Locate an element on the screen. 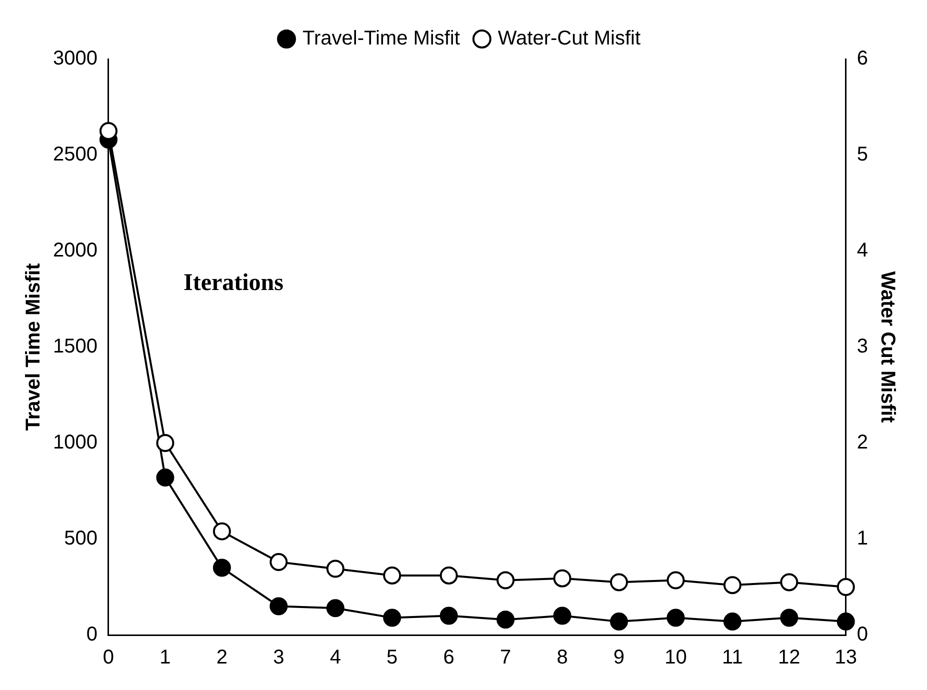 The image size is (927, 690). x-tick-label: 12 is located at coordinates (789, 657).